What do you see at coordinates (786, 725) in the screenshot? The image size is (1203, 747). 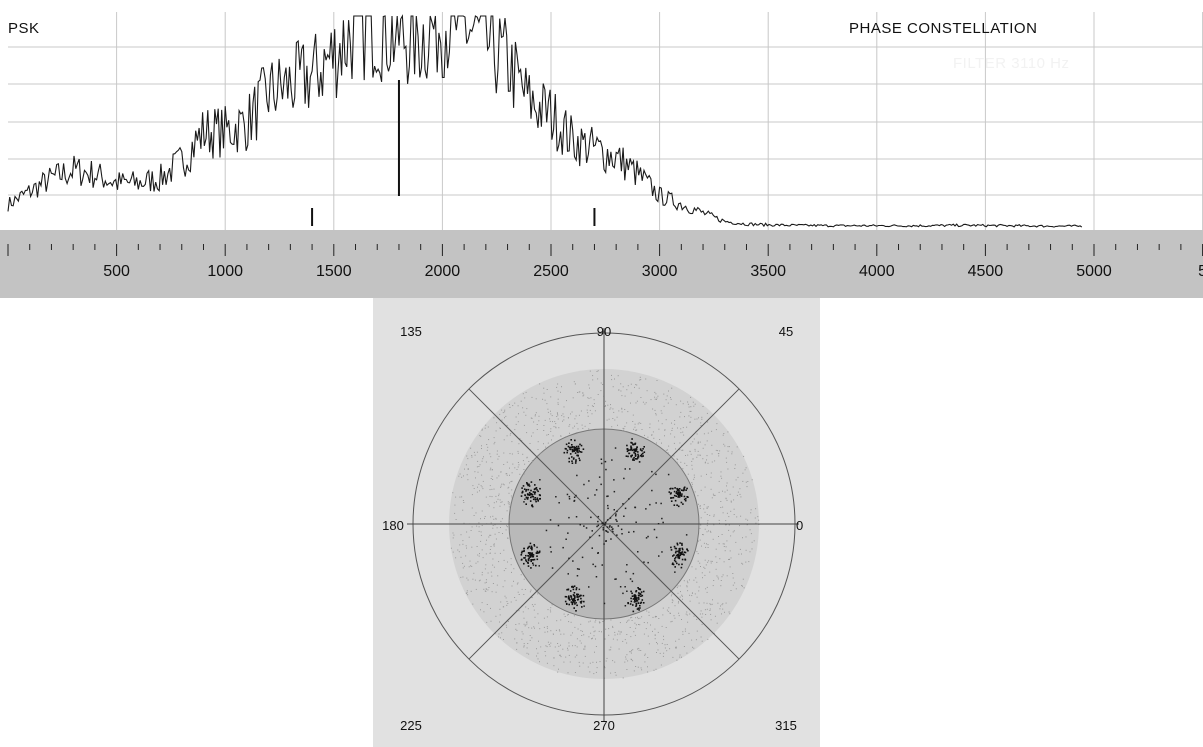 I see `angle-label: 315` at bounding box center [786, 725].